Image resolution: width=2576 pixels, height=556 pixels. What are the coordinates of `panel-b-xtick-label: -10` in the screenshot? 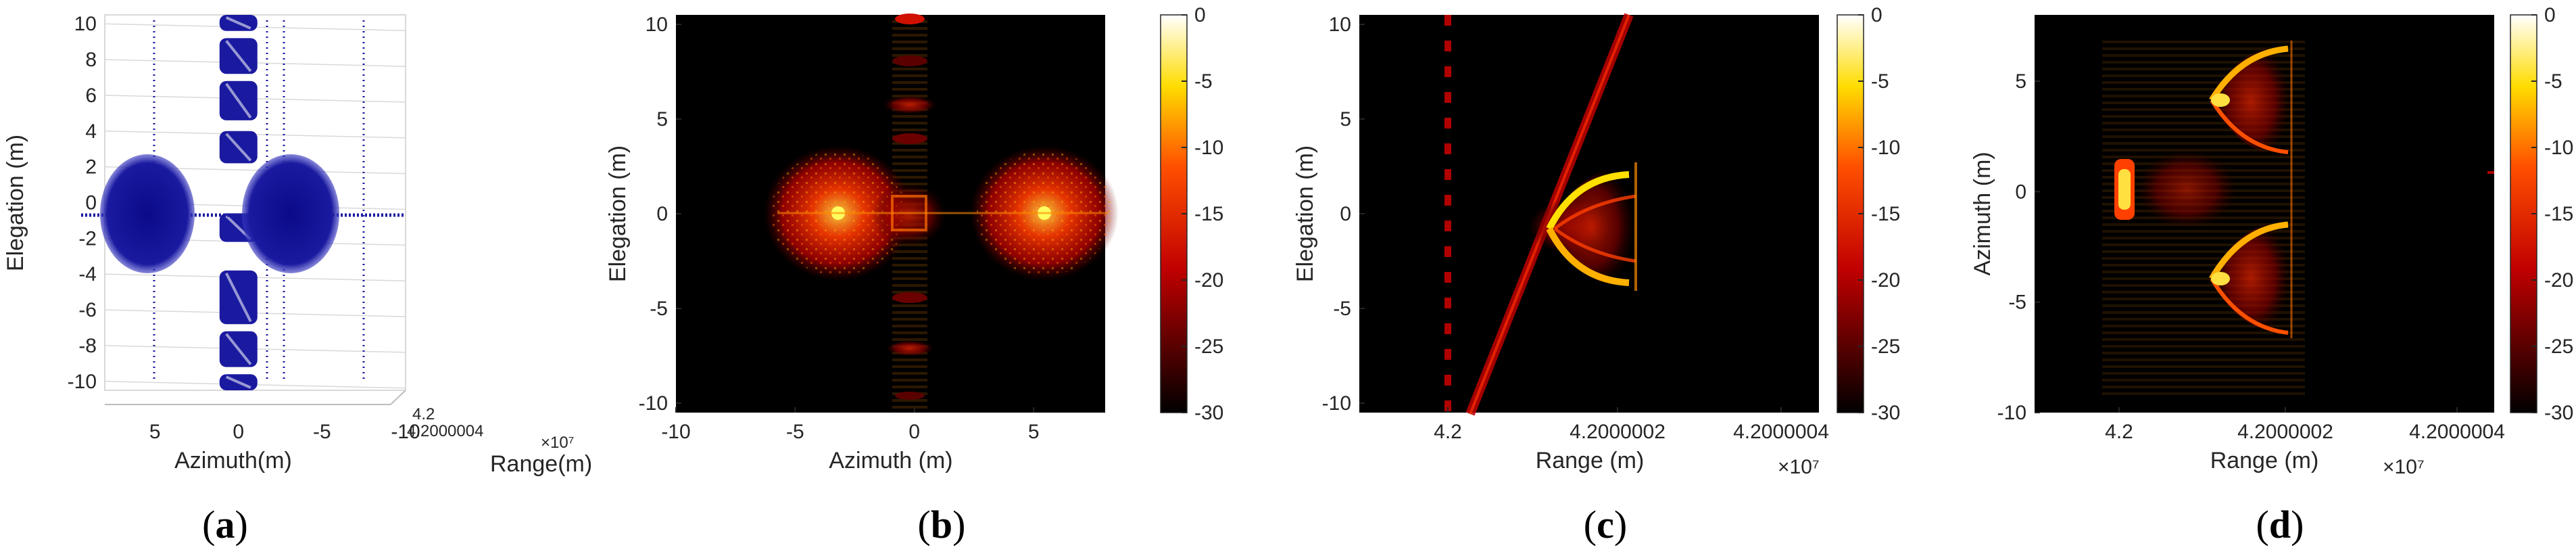 It's located at (675, 432).